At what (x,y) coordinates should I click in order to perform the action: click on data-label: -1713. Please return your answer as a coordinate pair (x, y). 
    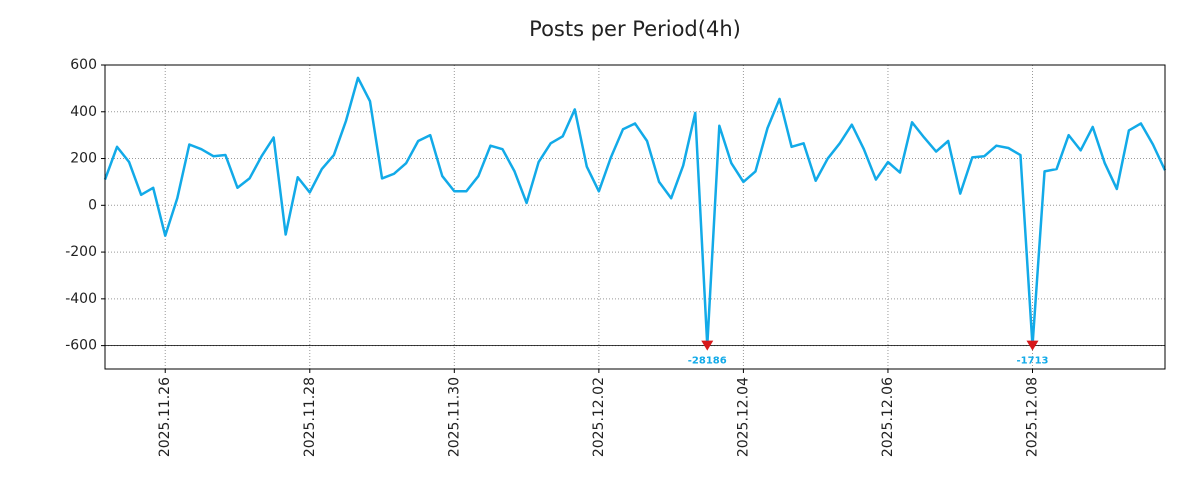
    Looking at the image, I should click on (1033, 361).